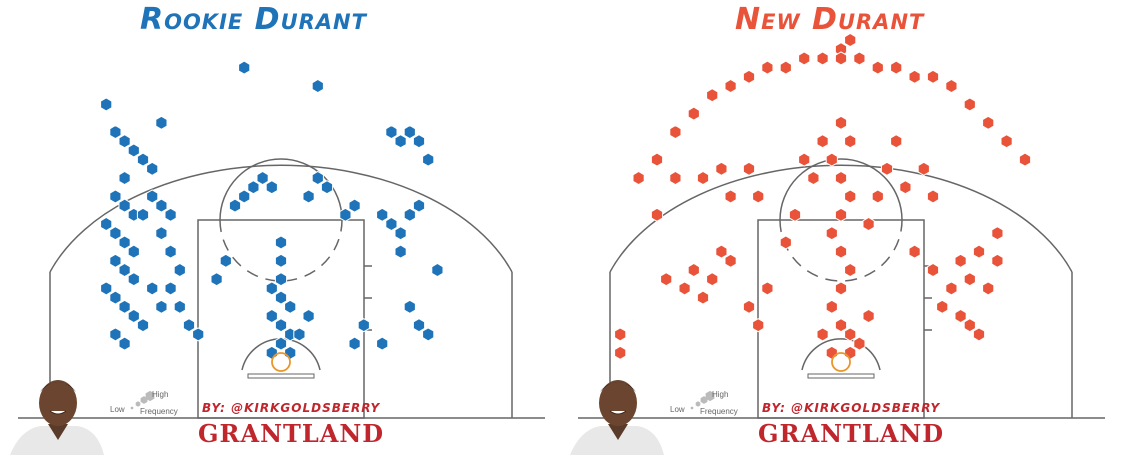 This screenshot has width=1122, height=455. What do you see at coordinates (720, 394) in the screenshot?
I see `legend-high: High` at bounding box center [720, 394].